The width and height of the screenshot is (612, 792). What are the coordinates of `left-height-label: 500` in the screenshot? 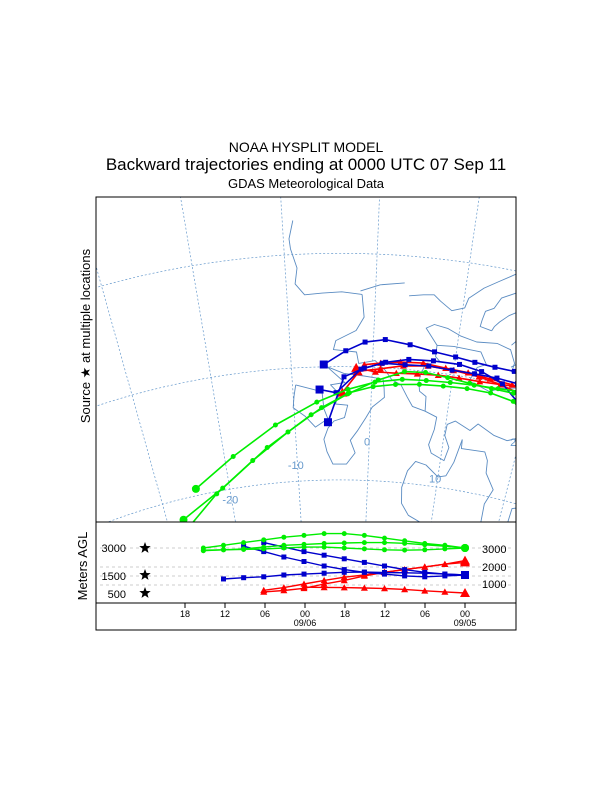 It's located at (117, 595).